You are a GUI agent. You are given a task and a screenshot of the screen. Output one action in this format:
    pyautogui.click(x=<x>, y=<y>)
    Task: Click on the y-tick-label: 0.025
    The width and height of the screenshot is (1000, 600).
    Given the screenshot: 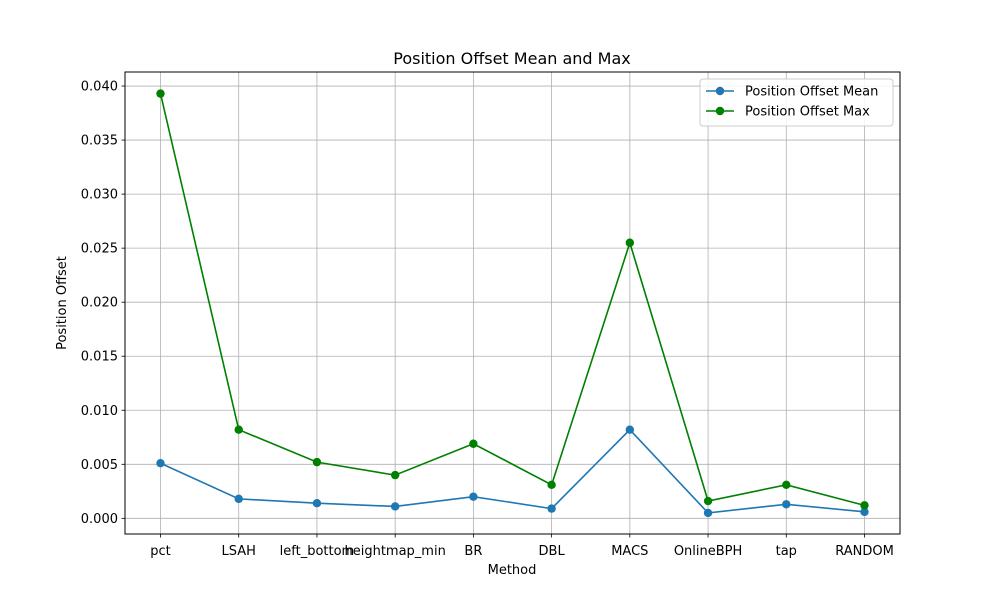 What is the action you would take?
    pyautogui.click(x=99, y=249)
    